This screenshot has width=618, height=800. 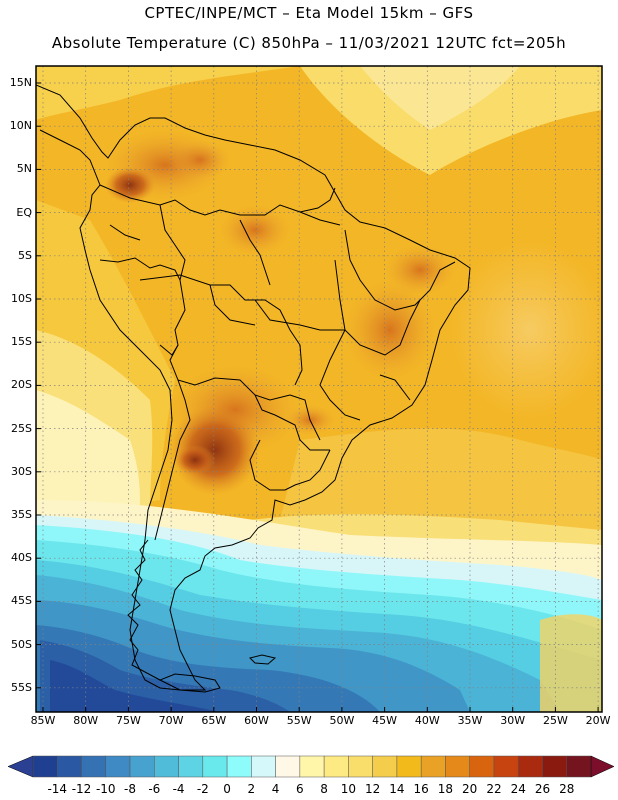 What do you see at coordinates (251, 789) in the screenshot?
I see `colorbar-label: 2` at bounding box center [251, 789].